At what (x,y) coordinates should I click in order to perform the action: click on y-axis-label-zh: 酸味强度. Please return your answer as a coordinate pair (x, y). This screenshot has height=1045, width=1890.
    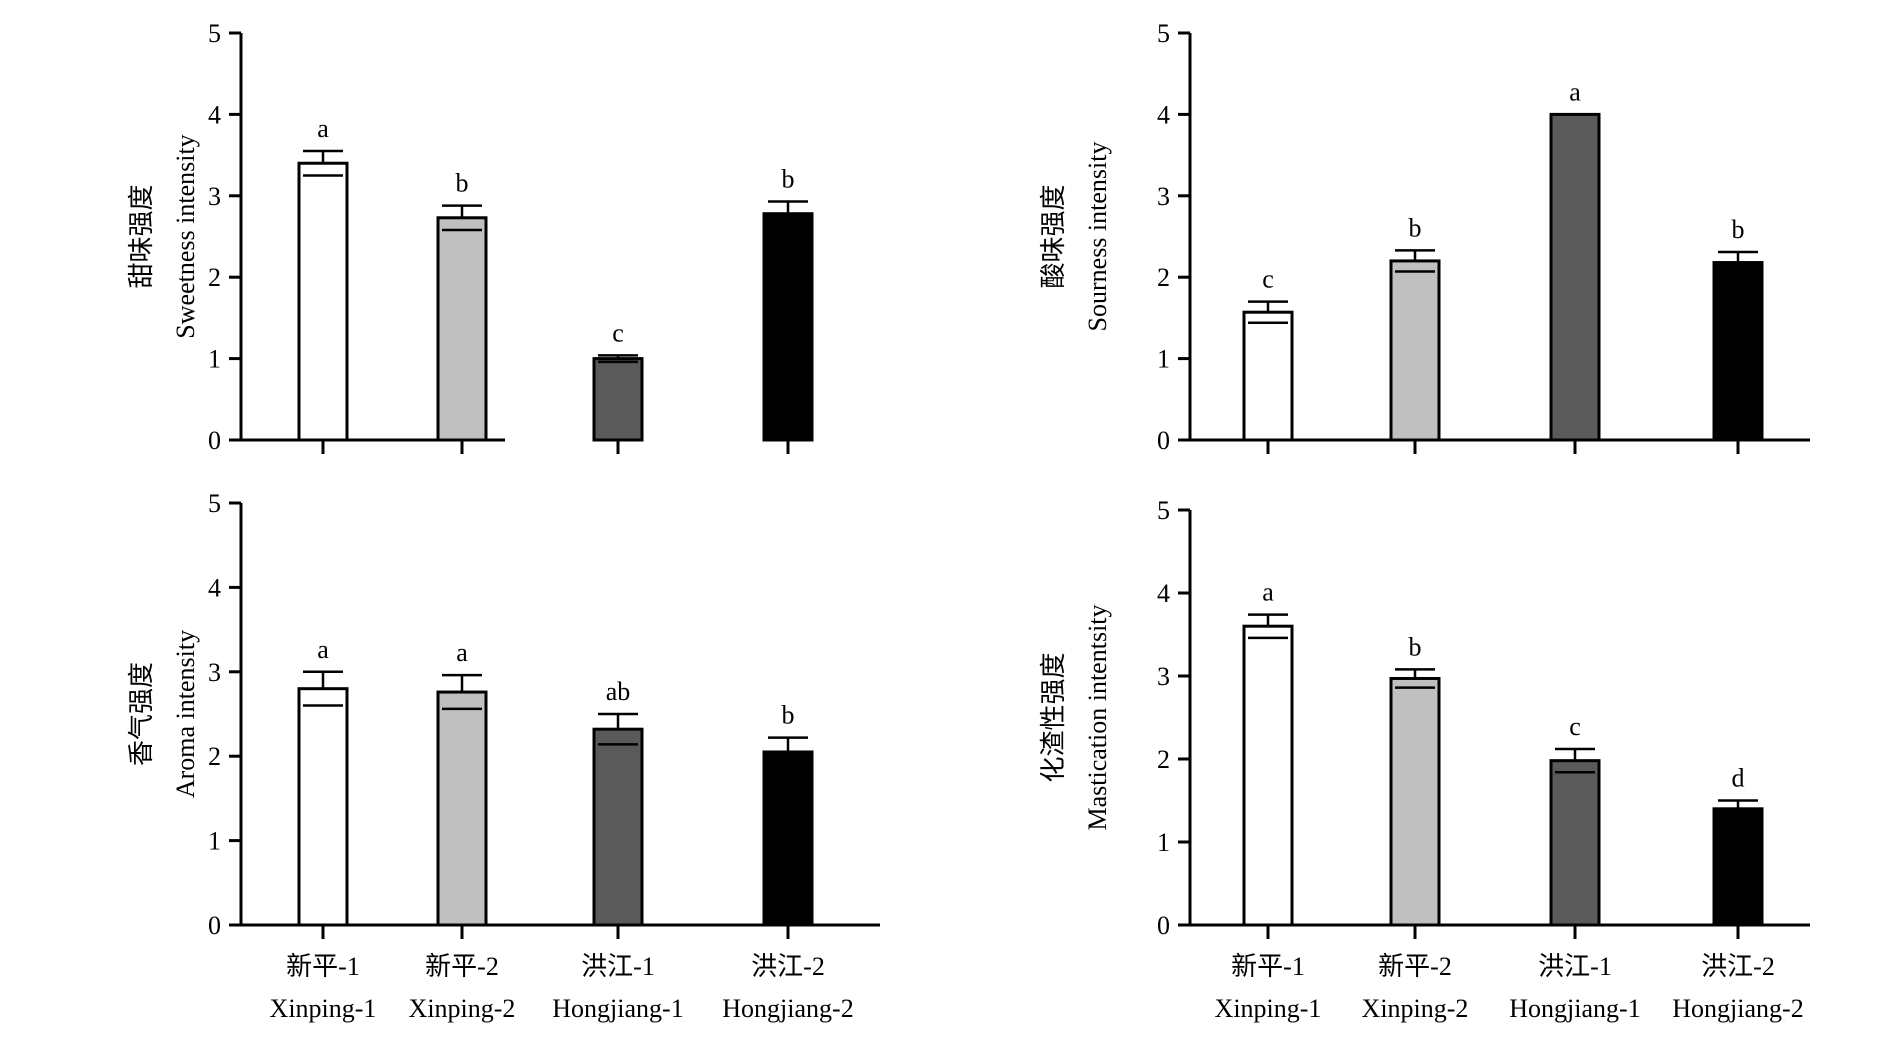
    Looking at the image, I should click on (1053, 236).